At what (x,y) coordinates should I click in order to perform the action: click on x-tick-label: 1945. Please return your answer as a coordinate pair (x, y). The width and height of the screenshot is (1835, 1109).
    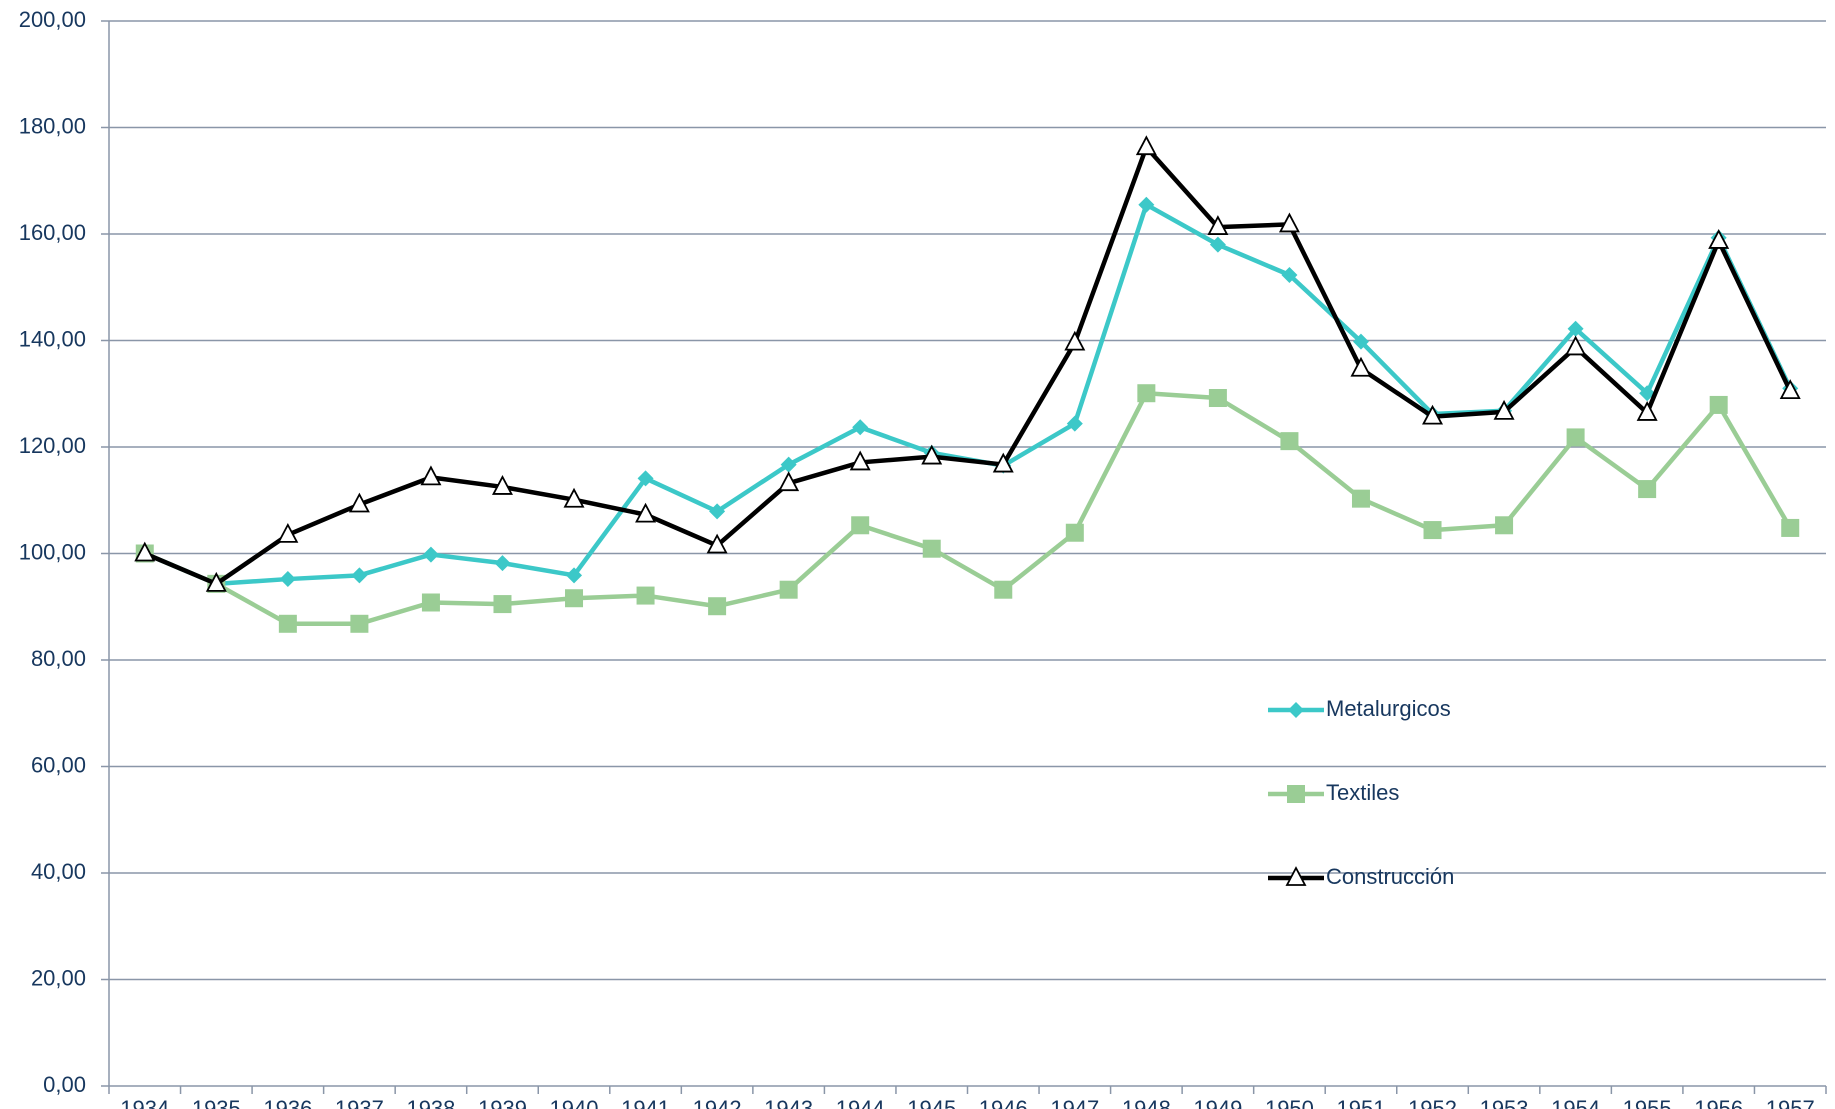
    Looking at the image, I should click on (931, 1102).